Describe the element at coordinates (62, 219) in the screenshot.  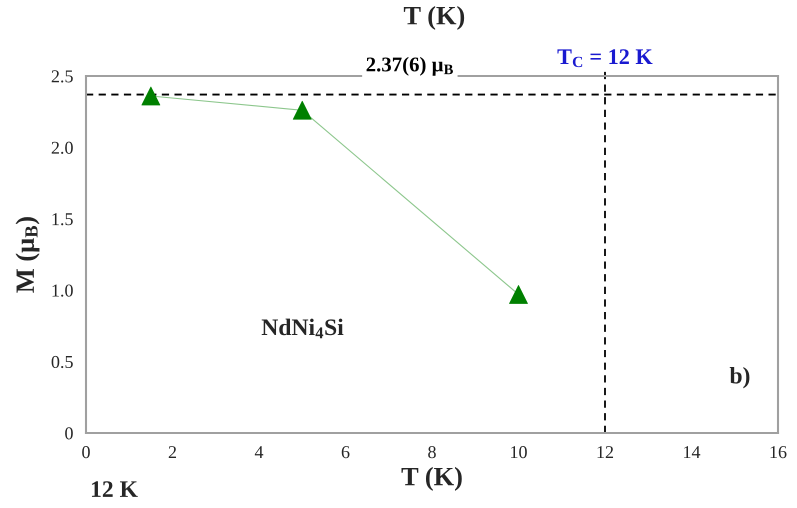
I see `y-tick-label: 1.5` at that location.